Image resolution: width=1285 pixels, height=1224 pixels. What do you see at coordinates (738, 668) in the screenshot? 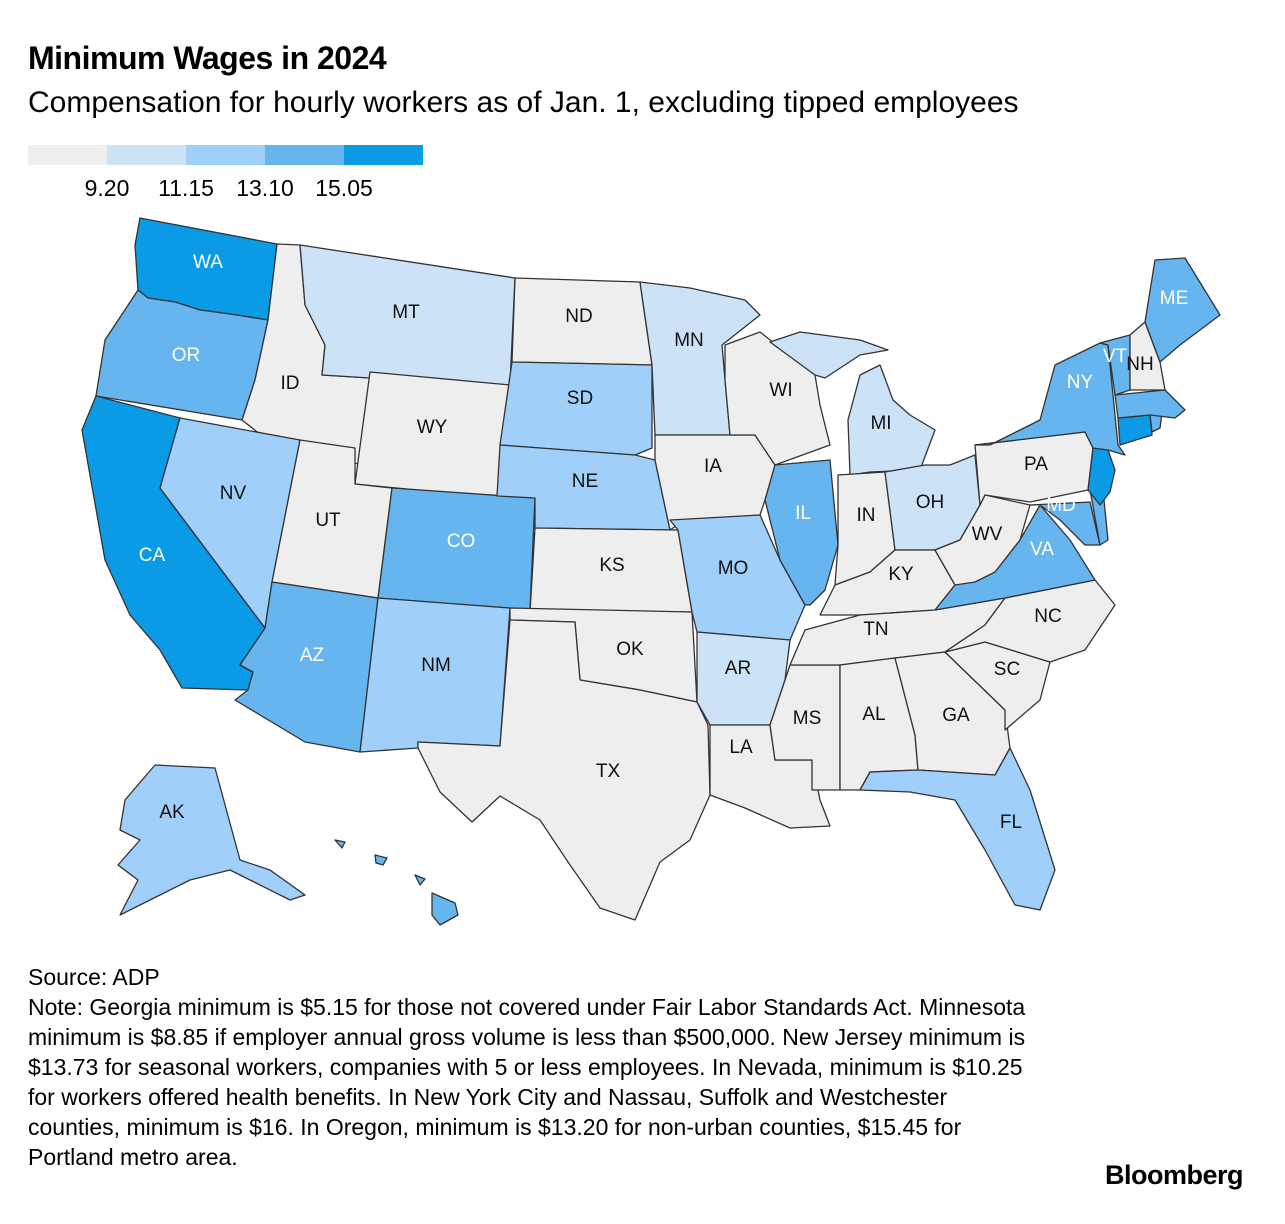
I see `state-label-ar: AR` at bounding box center [738, 668].